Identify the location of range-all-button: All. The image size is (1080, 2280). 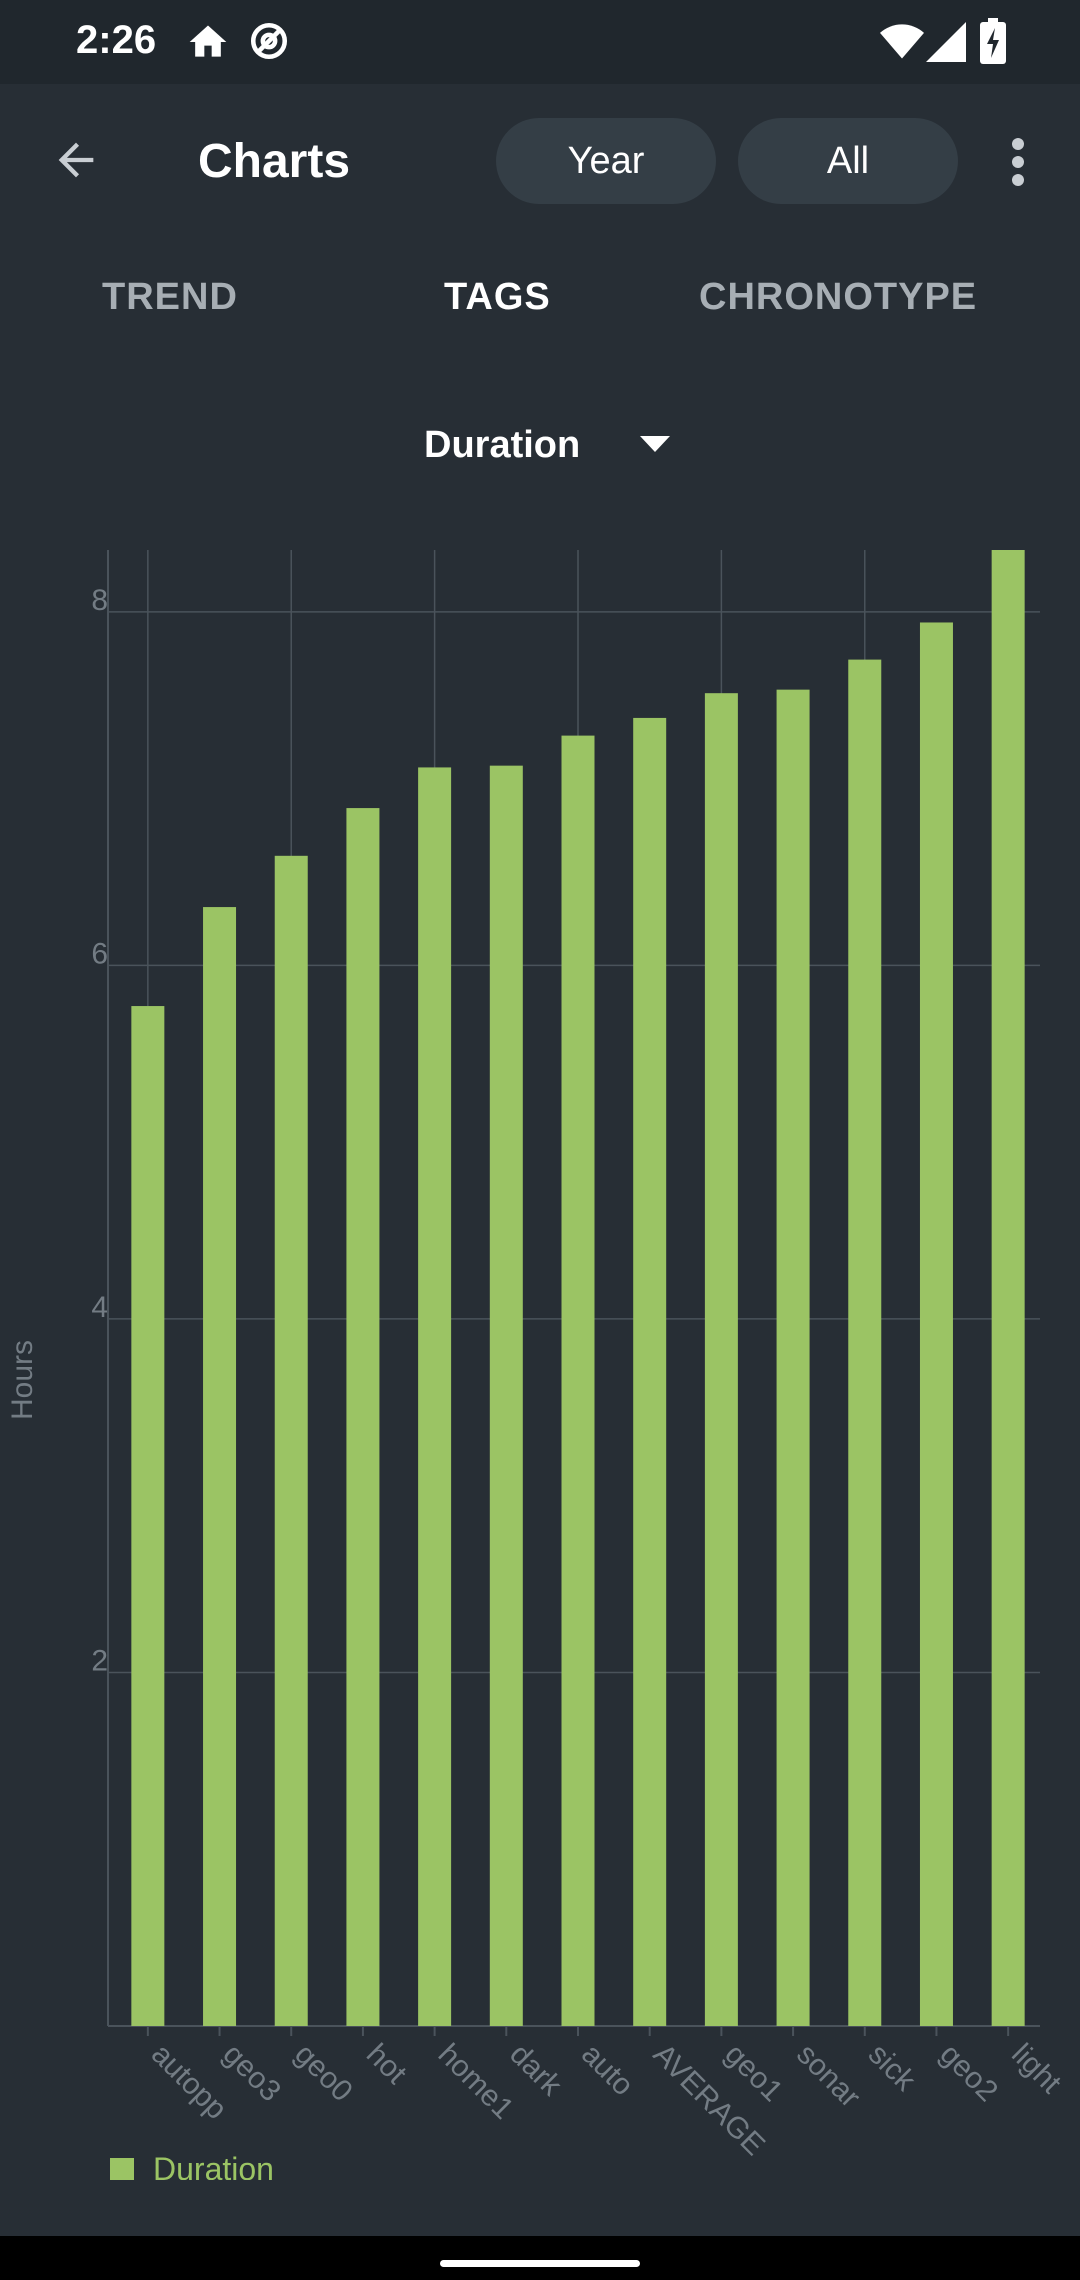
(848, 161).